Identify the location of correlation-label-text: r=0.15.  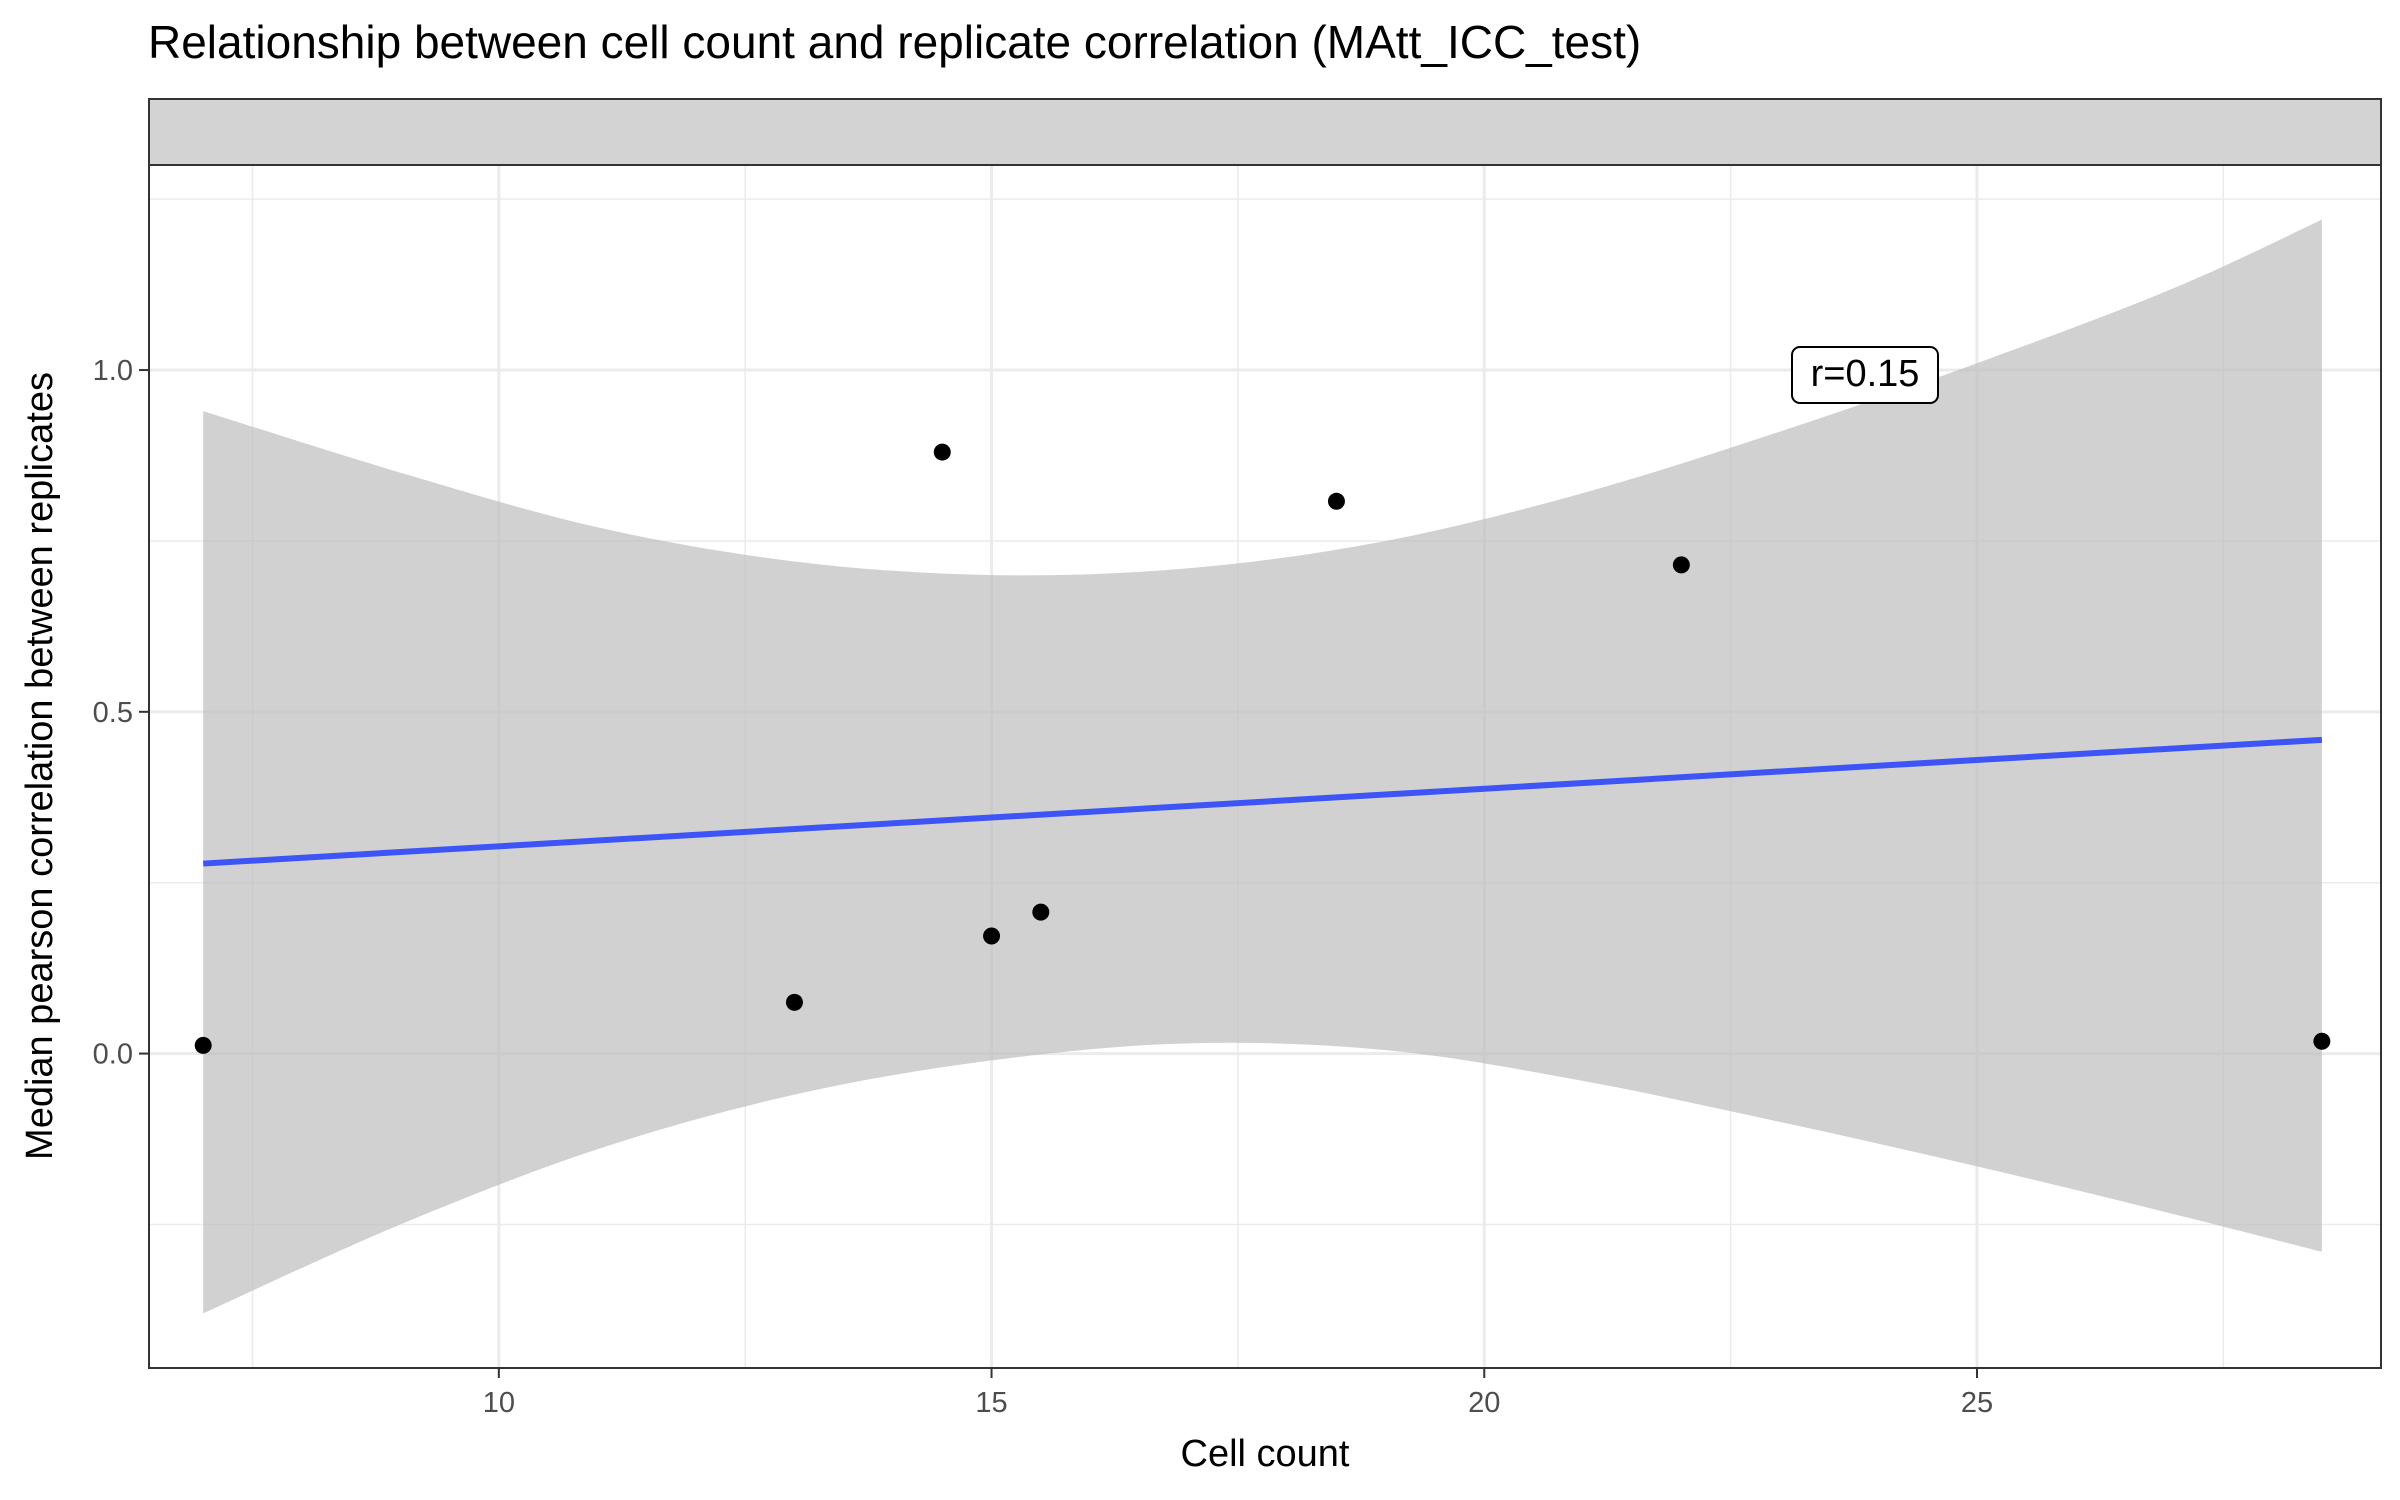
(1865, 374).